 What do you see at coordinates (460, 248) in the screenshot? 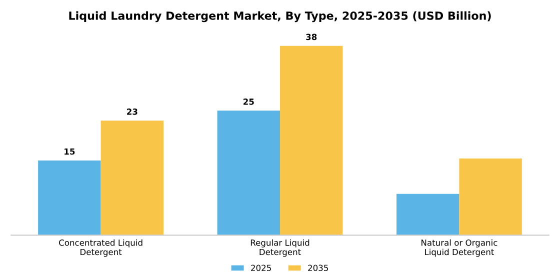
I see `x-tick-label: Natural or Organic Liquid Detergent` at bounding box center [460, 248].